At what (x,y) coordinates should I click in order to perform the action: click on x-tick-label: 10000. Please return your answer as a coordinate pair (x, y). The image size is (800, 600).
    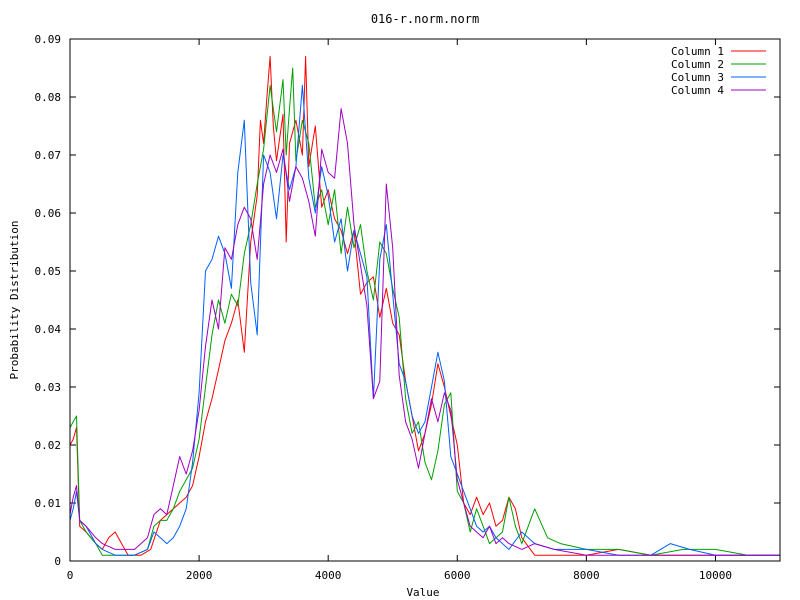
    Looking at the image, I should click on (715, 575).